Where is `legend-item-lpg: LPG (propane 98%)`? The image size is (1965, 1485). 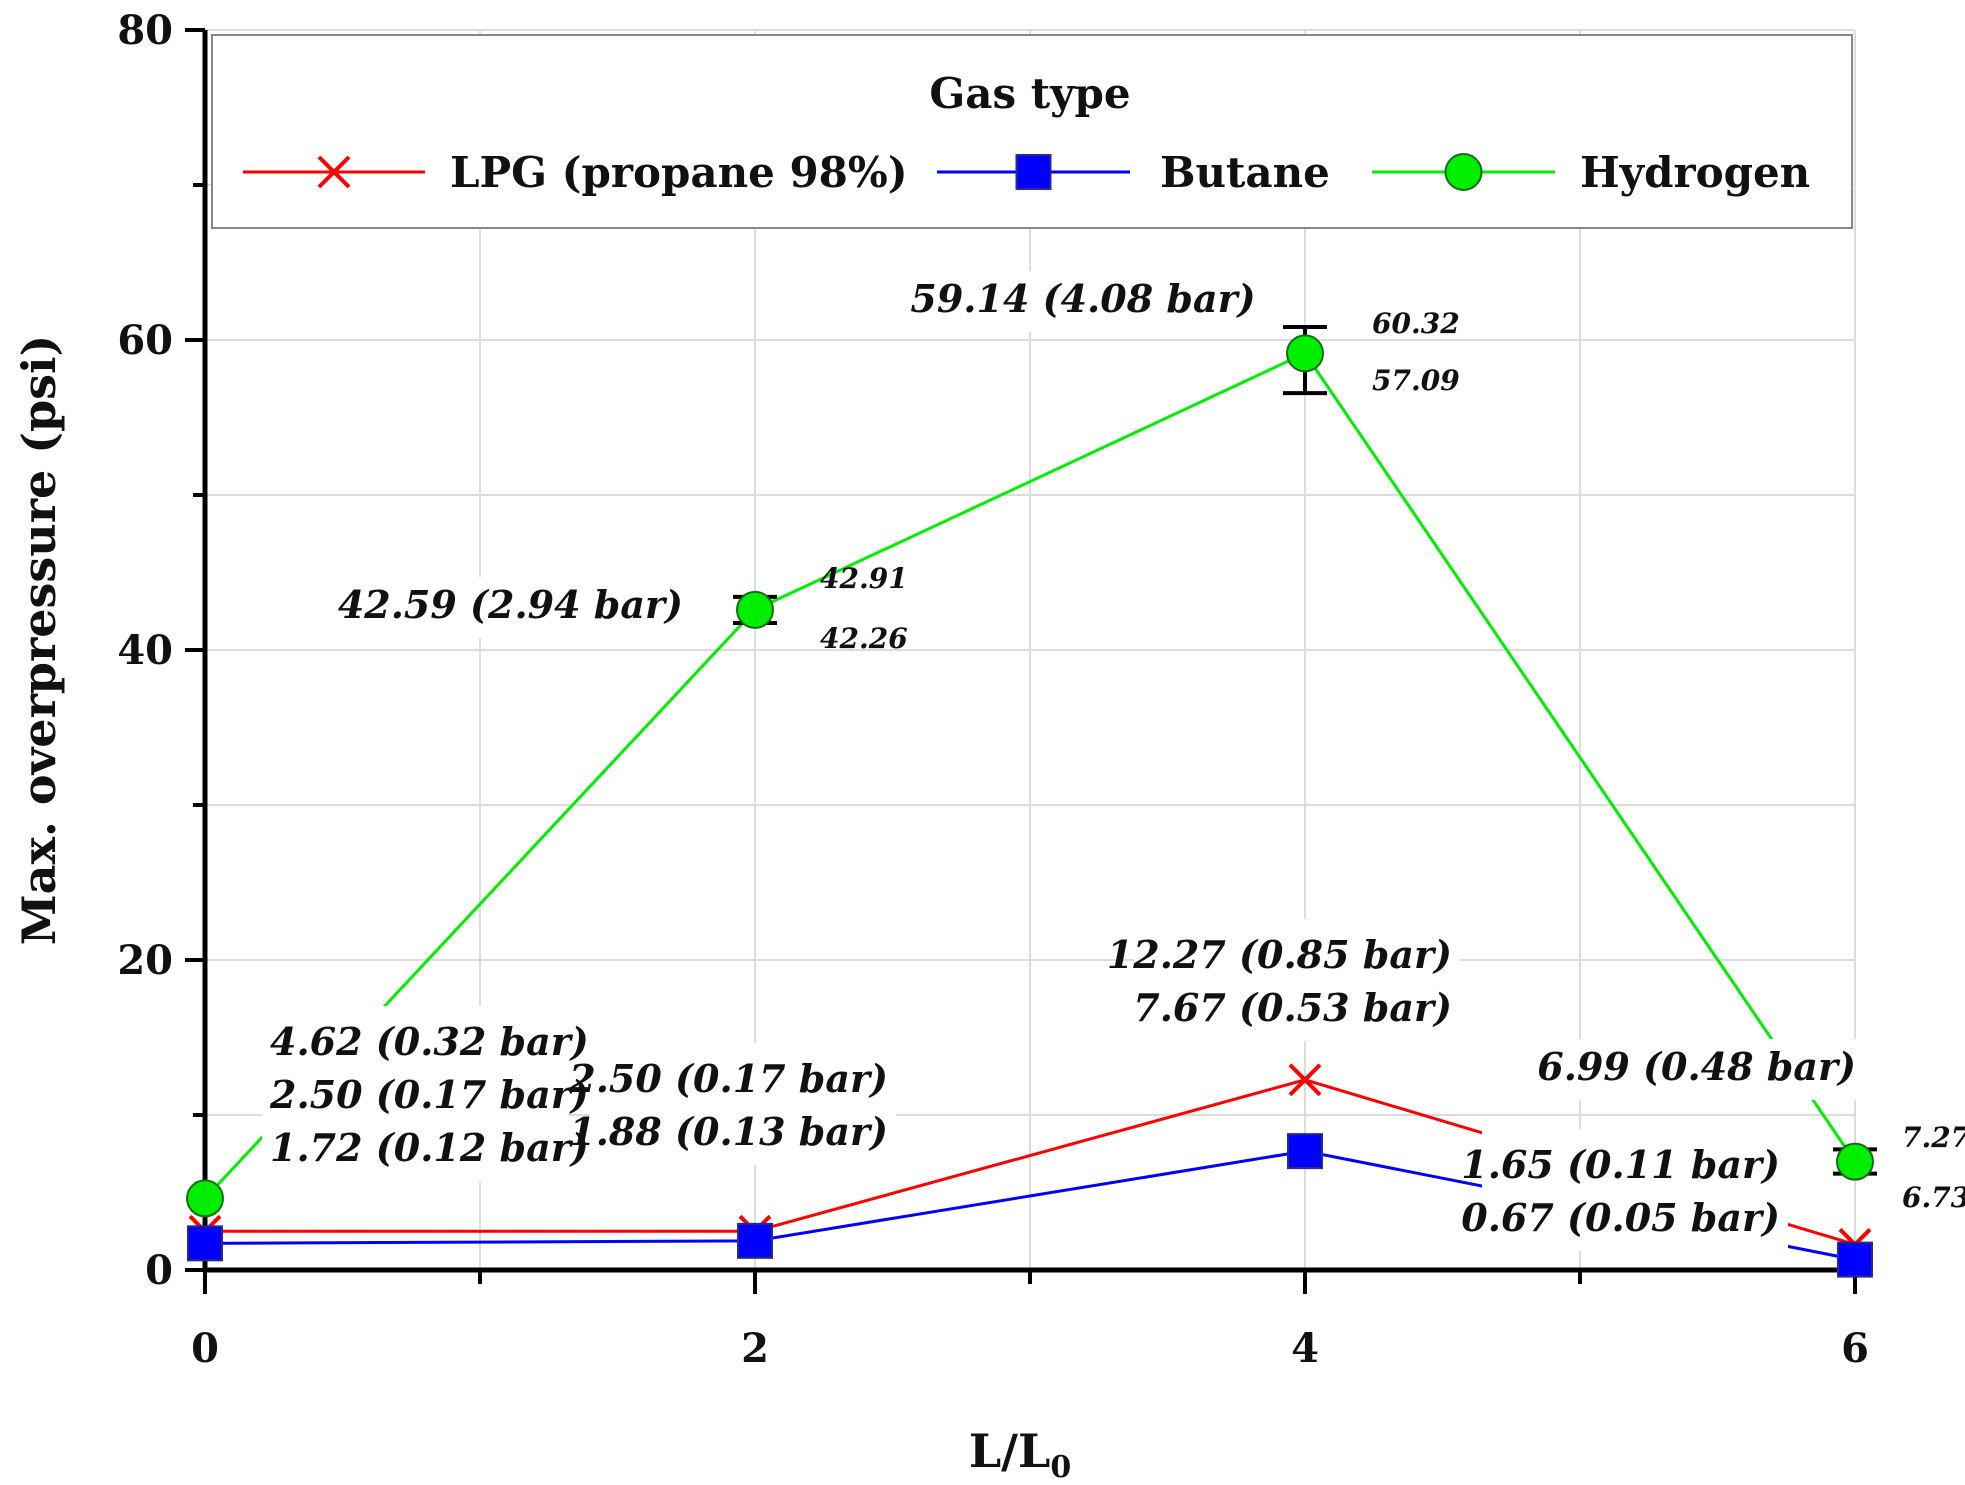 legend-item-lpg: LPG (propane 98%) is located at coordinates (575, 172).